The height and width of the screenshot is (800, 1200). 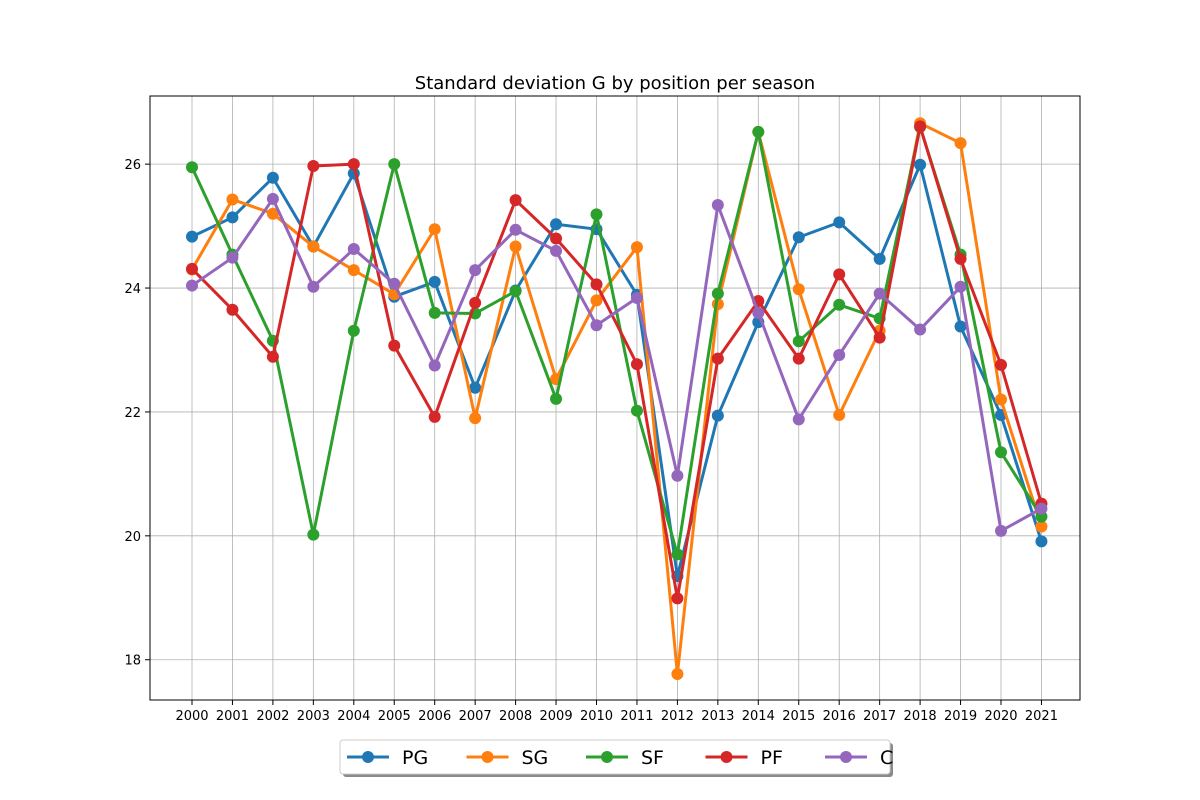 What do you see at coordinates (535, 758) in the screenshot?
I see `legend-label: SG` at bounding box center [535, 758].